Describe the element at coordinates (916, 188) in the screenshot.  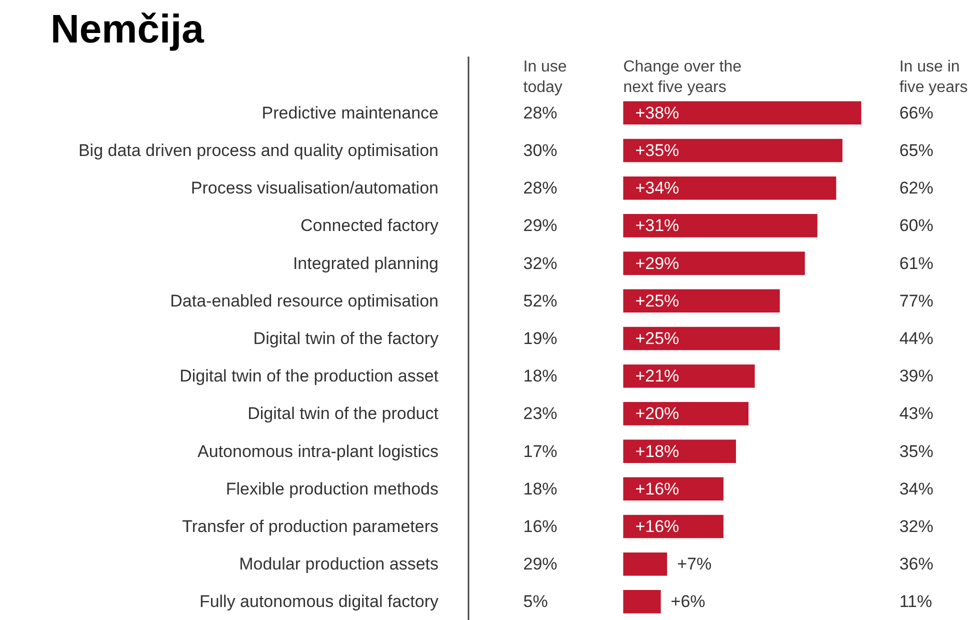
I see `text: 62%` at that location.